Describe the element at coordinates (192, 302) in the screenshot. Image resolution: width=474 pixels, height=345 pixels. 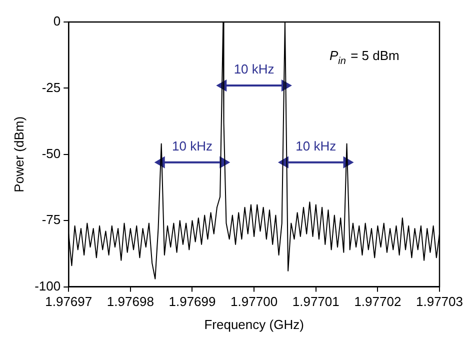
I see `x-tick-label: 1.97699` at that location.